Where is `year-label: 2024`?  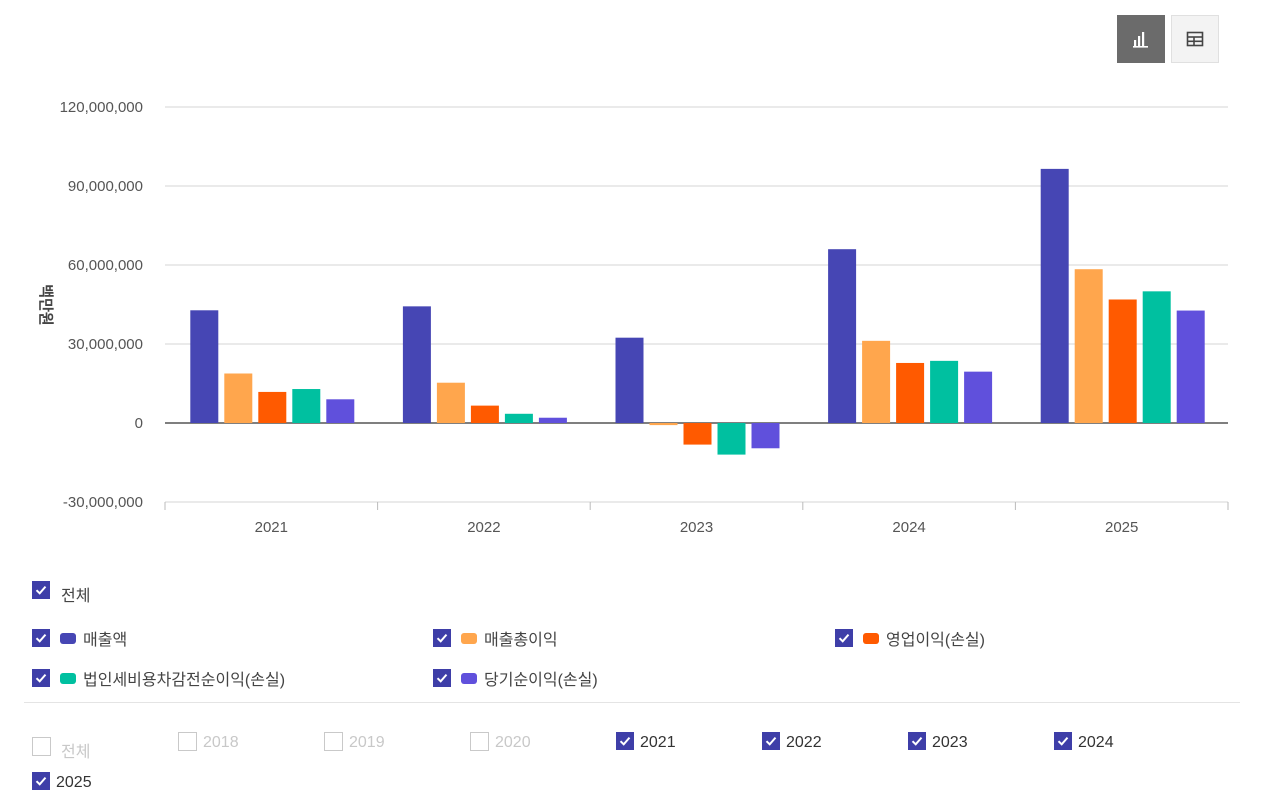
year-label: 2024 is located at coordinates (1096, 742).